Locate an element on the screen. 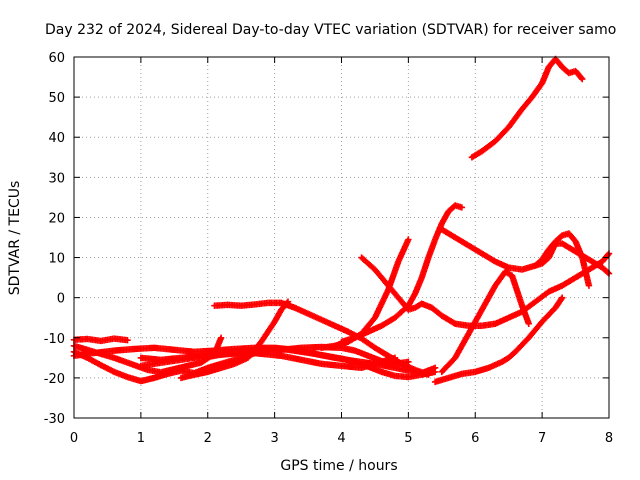 The width and height of the screenshot is (640, 480). x-tick-label: 6 is located at coordinates (475, 438).